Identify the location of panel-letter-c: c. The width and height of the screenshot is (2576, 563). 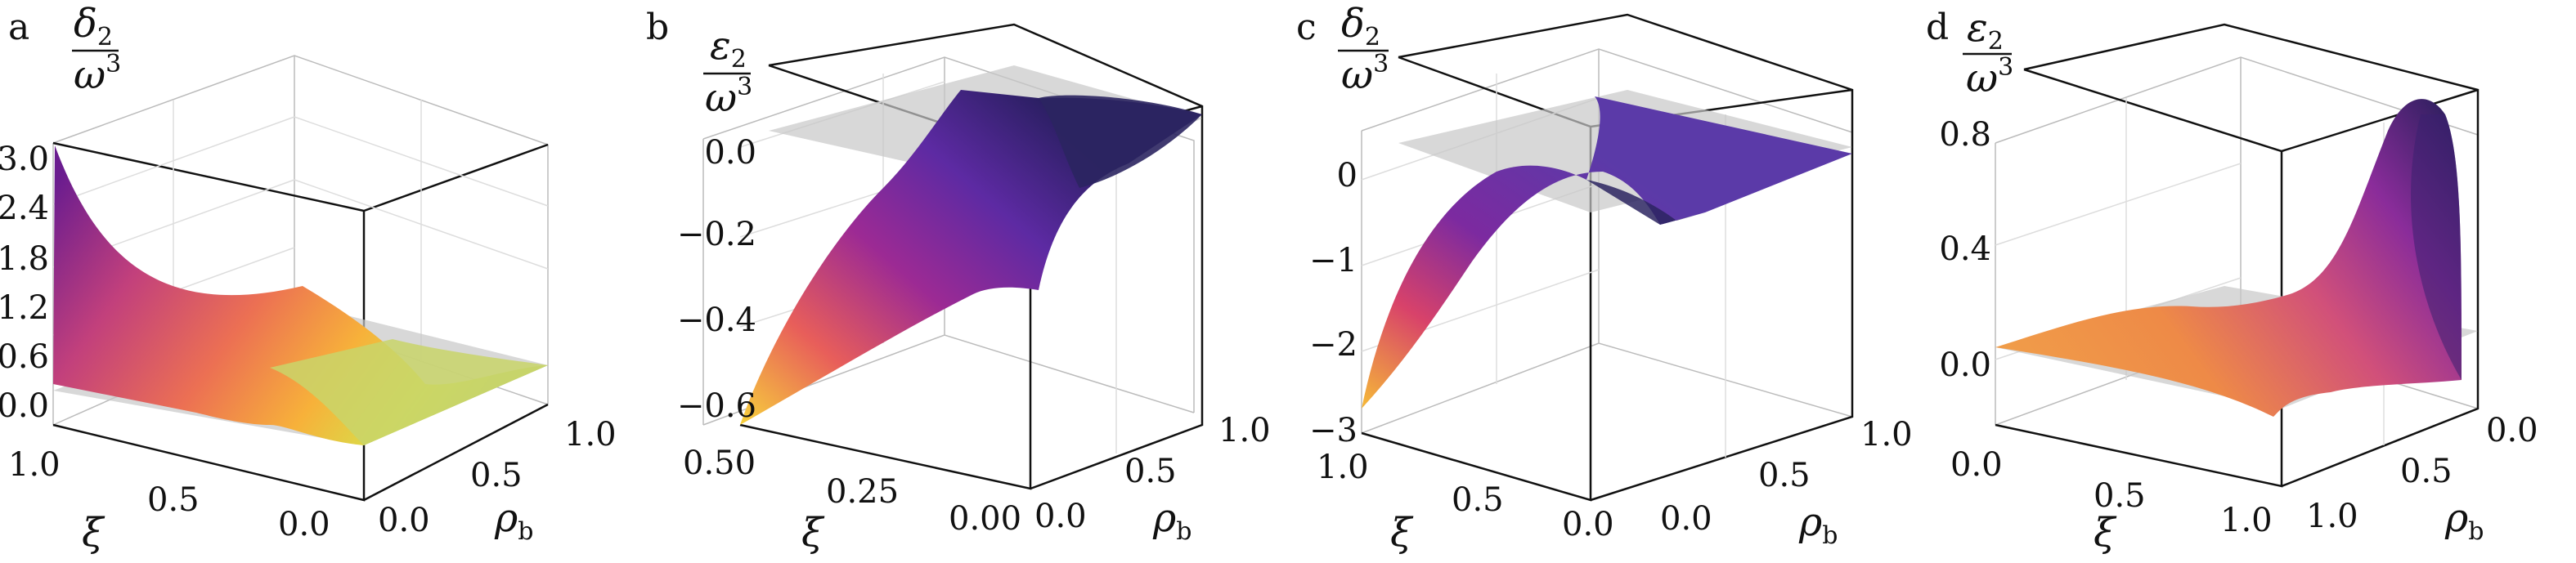
(1307, 27).